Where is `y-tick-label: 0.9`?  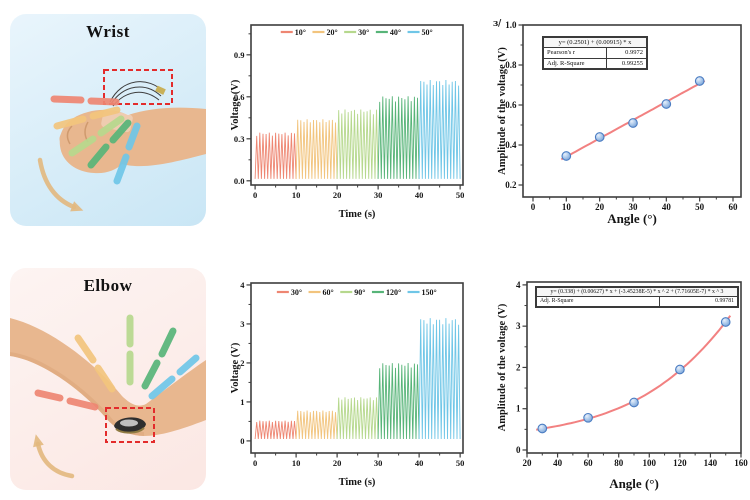 y-tick-label: 0.9 is located at coordinates (239, 55).